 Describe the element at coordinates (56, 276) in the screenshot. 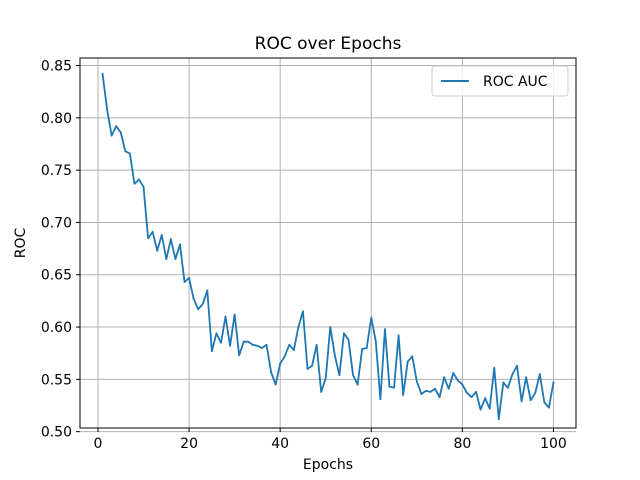

I see `y-tick-label: 0.65` at that location.